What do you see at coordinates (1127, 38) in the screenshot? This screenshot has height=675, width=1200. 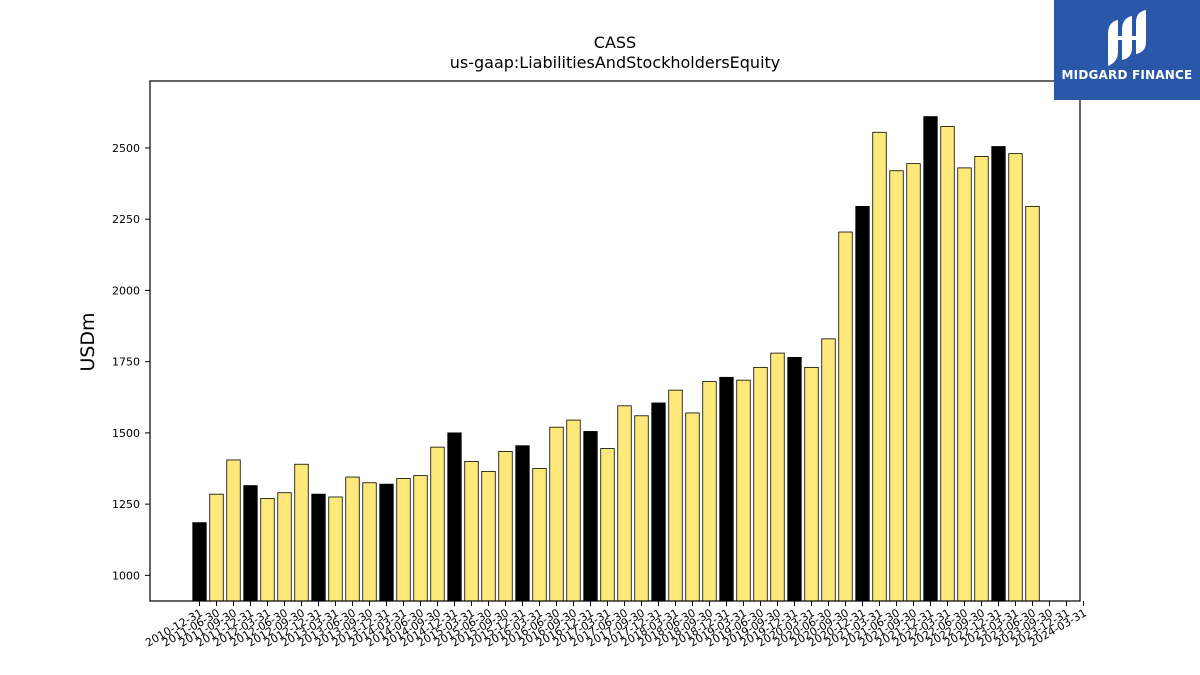 I see `logo-mark-icon` at bounding box center [1127, 38].